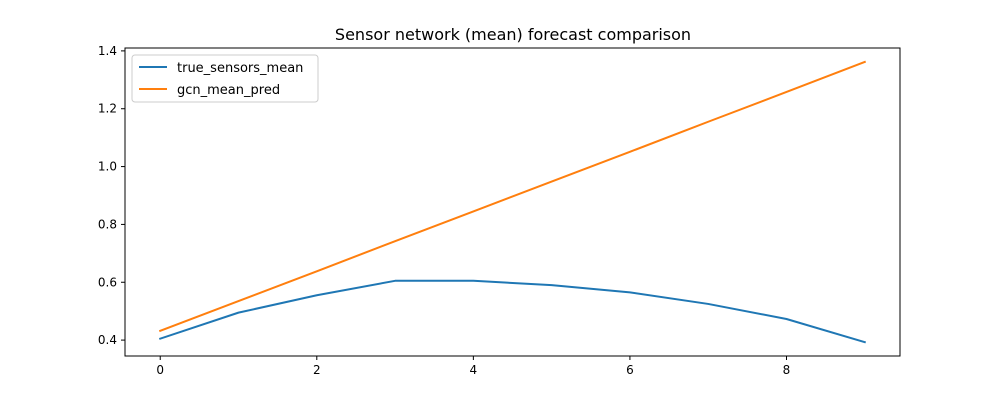 The height and width of the screenshot is (400, 1000). What do you see at coordinates (787, 370) in the screenshot?
I see `x-tick-label: 8` at bounding box center [787, 370].